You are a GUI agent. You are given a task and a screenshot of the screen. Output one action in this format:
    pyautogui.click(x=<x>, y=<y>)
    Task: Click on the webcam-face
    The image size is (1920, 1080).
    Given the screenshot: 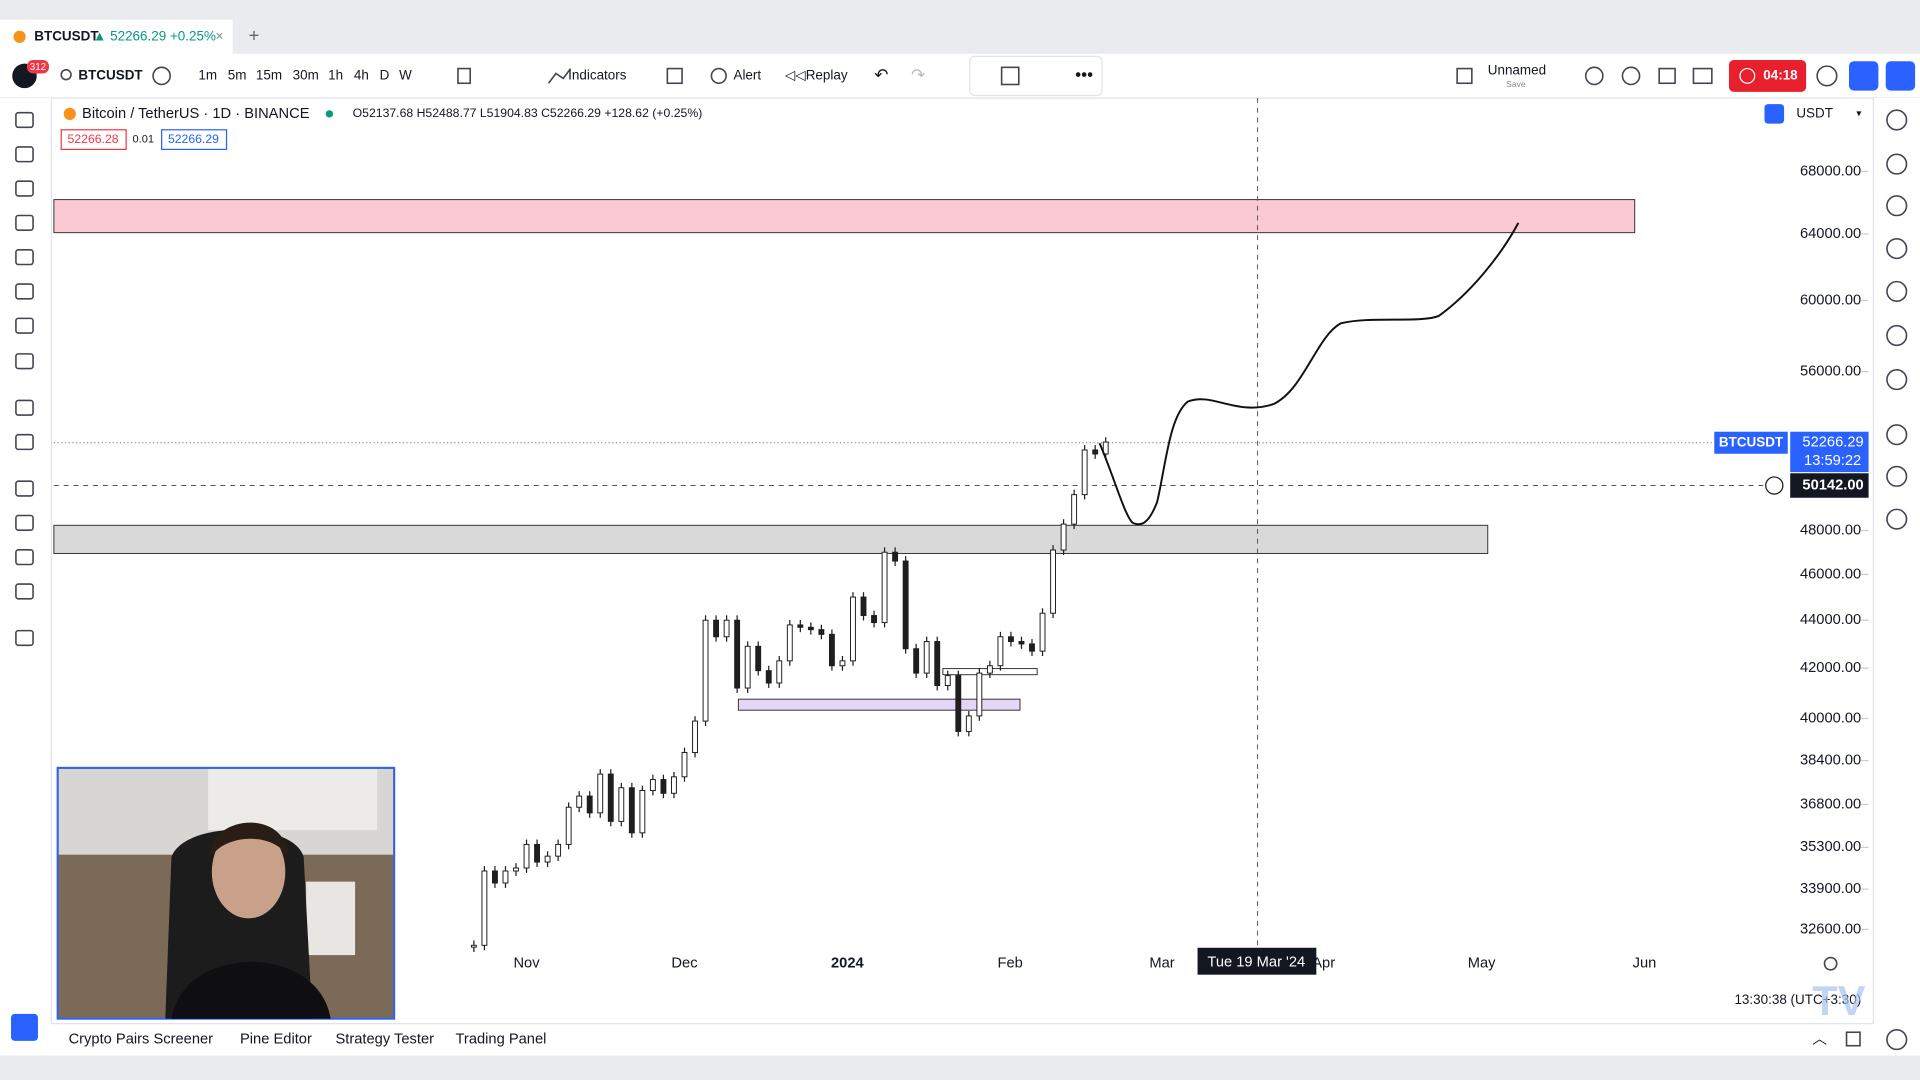 What is the action you would take?
    pyautogui.click(x=248, y=872)
    